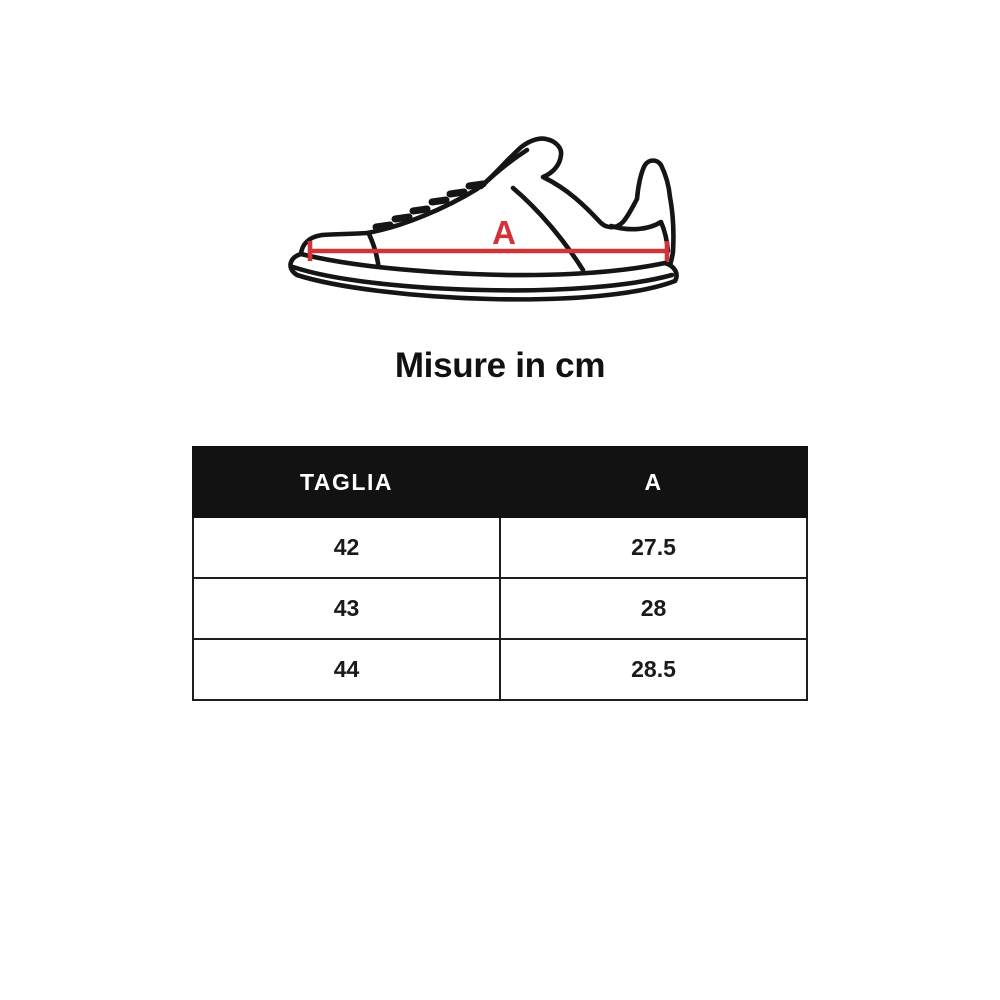 The width and height of the screenshot is (1000, 1000). Describe the element at coordinates (653, 669) in the screenshot. I see `measure-cell: 28.5` at that location.